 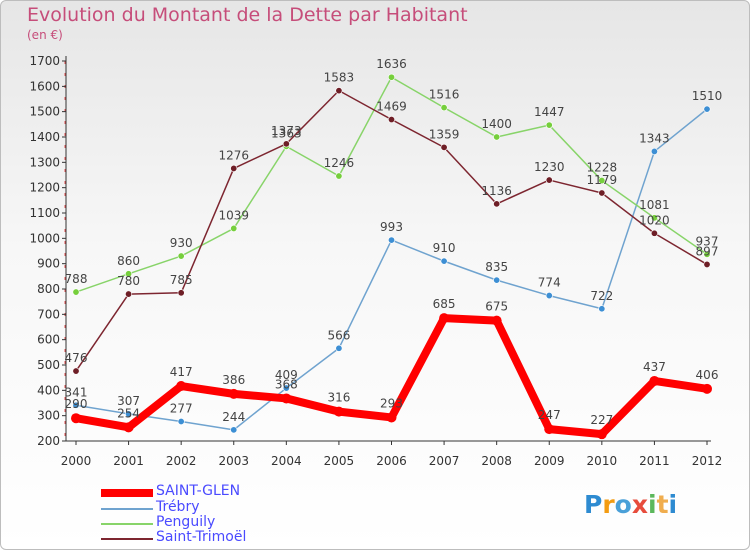 I want to click on data-label: 835, so click(x=496, y=267).